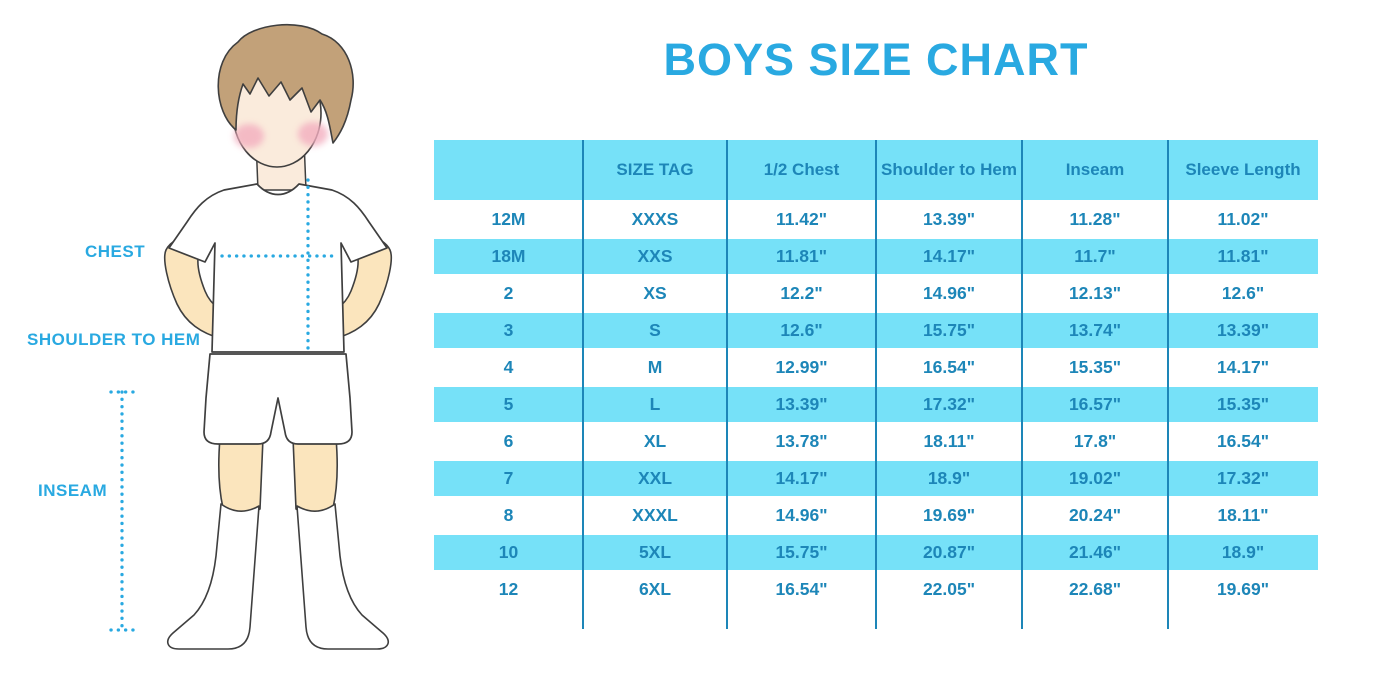  I want to click on size-row: 6 XL 13.78" 18.11" 17.8" 16.54", so click(876, 441).